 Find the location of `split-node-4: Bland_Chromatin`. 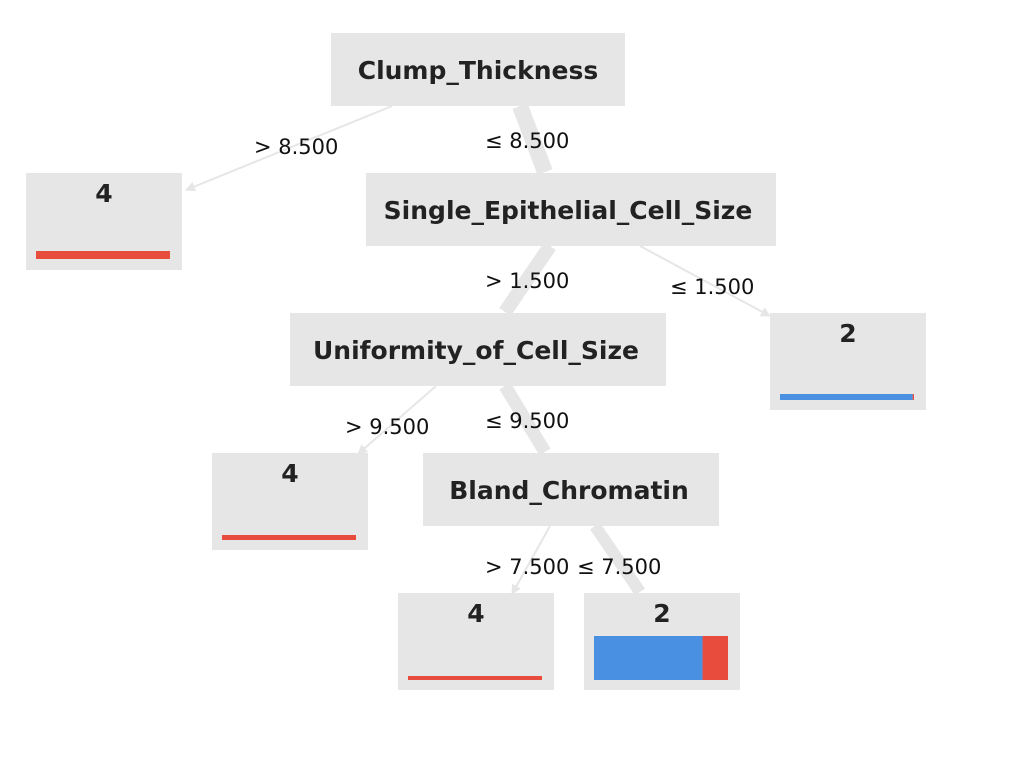

split-node-4: Bland_Chromatin is located at coordinates (571, 489).